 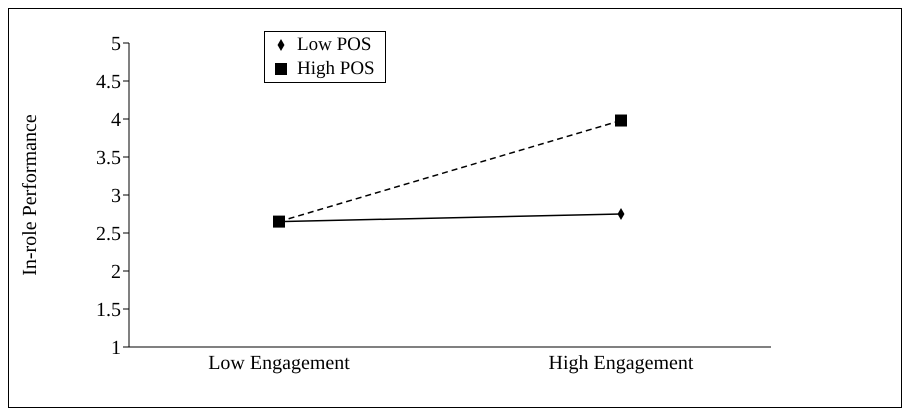 I want to click on y-tick-label: 4.5, so click(x=108, y=82).